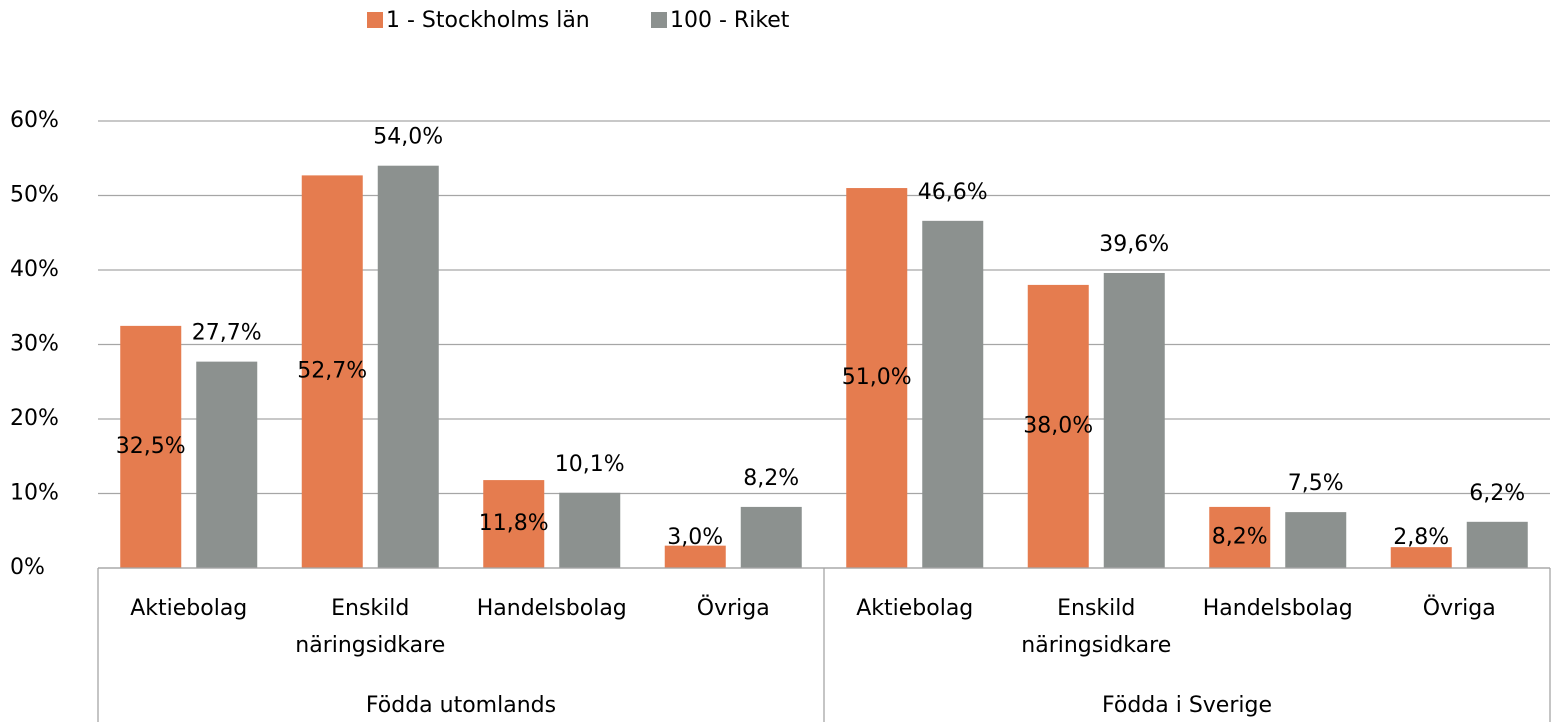 The height and width of the screenshot is (722, 1554). Describe the element at coordinates (488, 20) in the screenshot. I see `legend-label: 1 - Stockholms län` at that location.